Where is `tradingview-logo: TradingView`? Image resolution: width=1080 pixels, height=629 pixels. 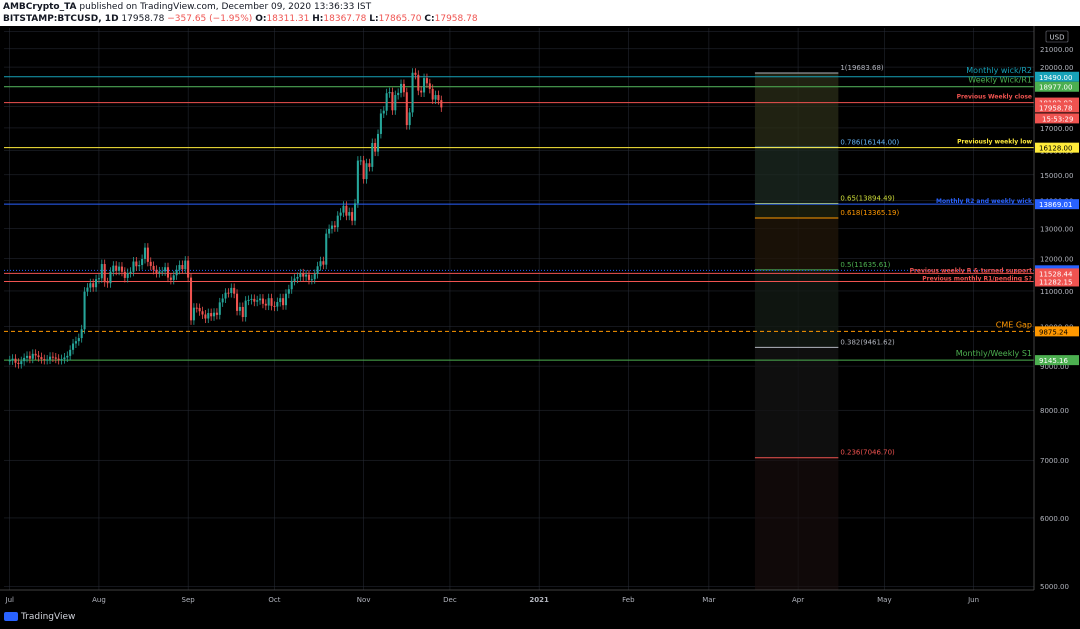 tradingview-logo: TradingView is located at coordinates (39, 617).